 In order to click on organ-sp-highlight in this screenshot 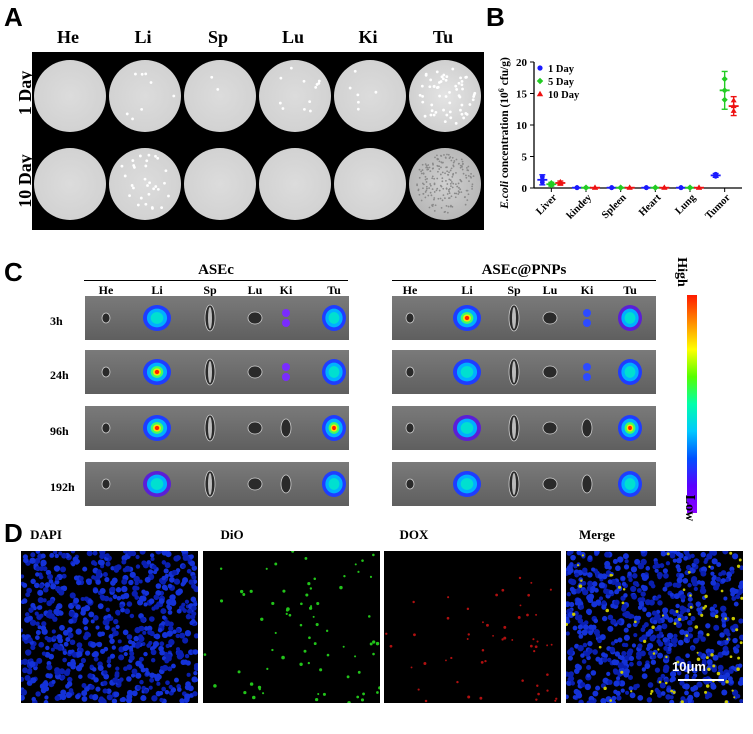, I will do `click(514, 428)`.